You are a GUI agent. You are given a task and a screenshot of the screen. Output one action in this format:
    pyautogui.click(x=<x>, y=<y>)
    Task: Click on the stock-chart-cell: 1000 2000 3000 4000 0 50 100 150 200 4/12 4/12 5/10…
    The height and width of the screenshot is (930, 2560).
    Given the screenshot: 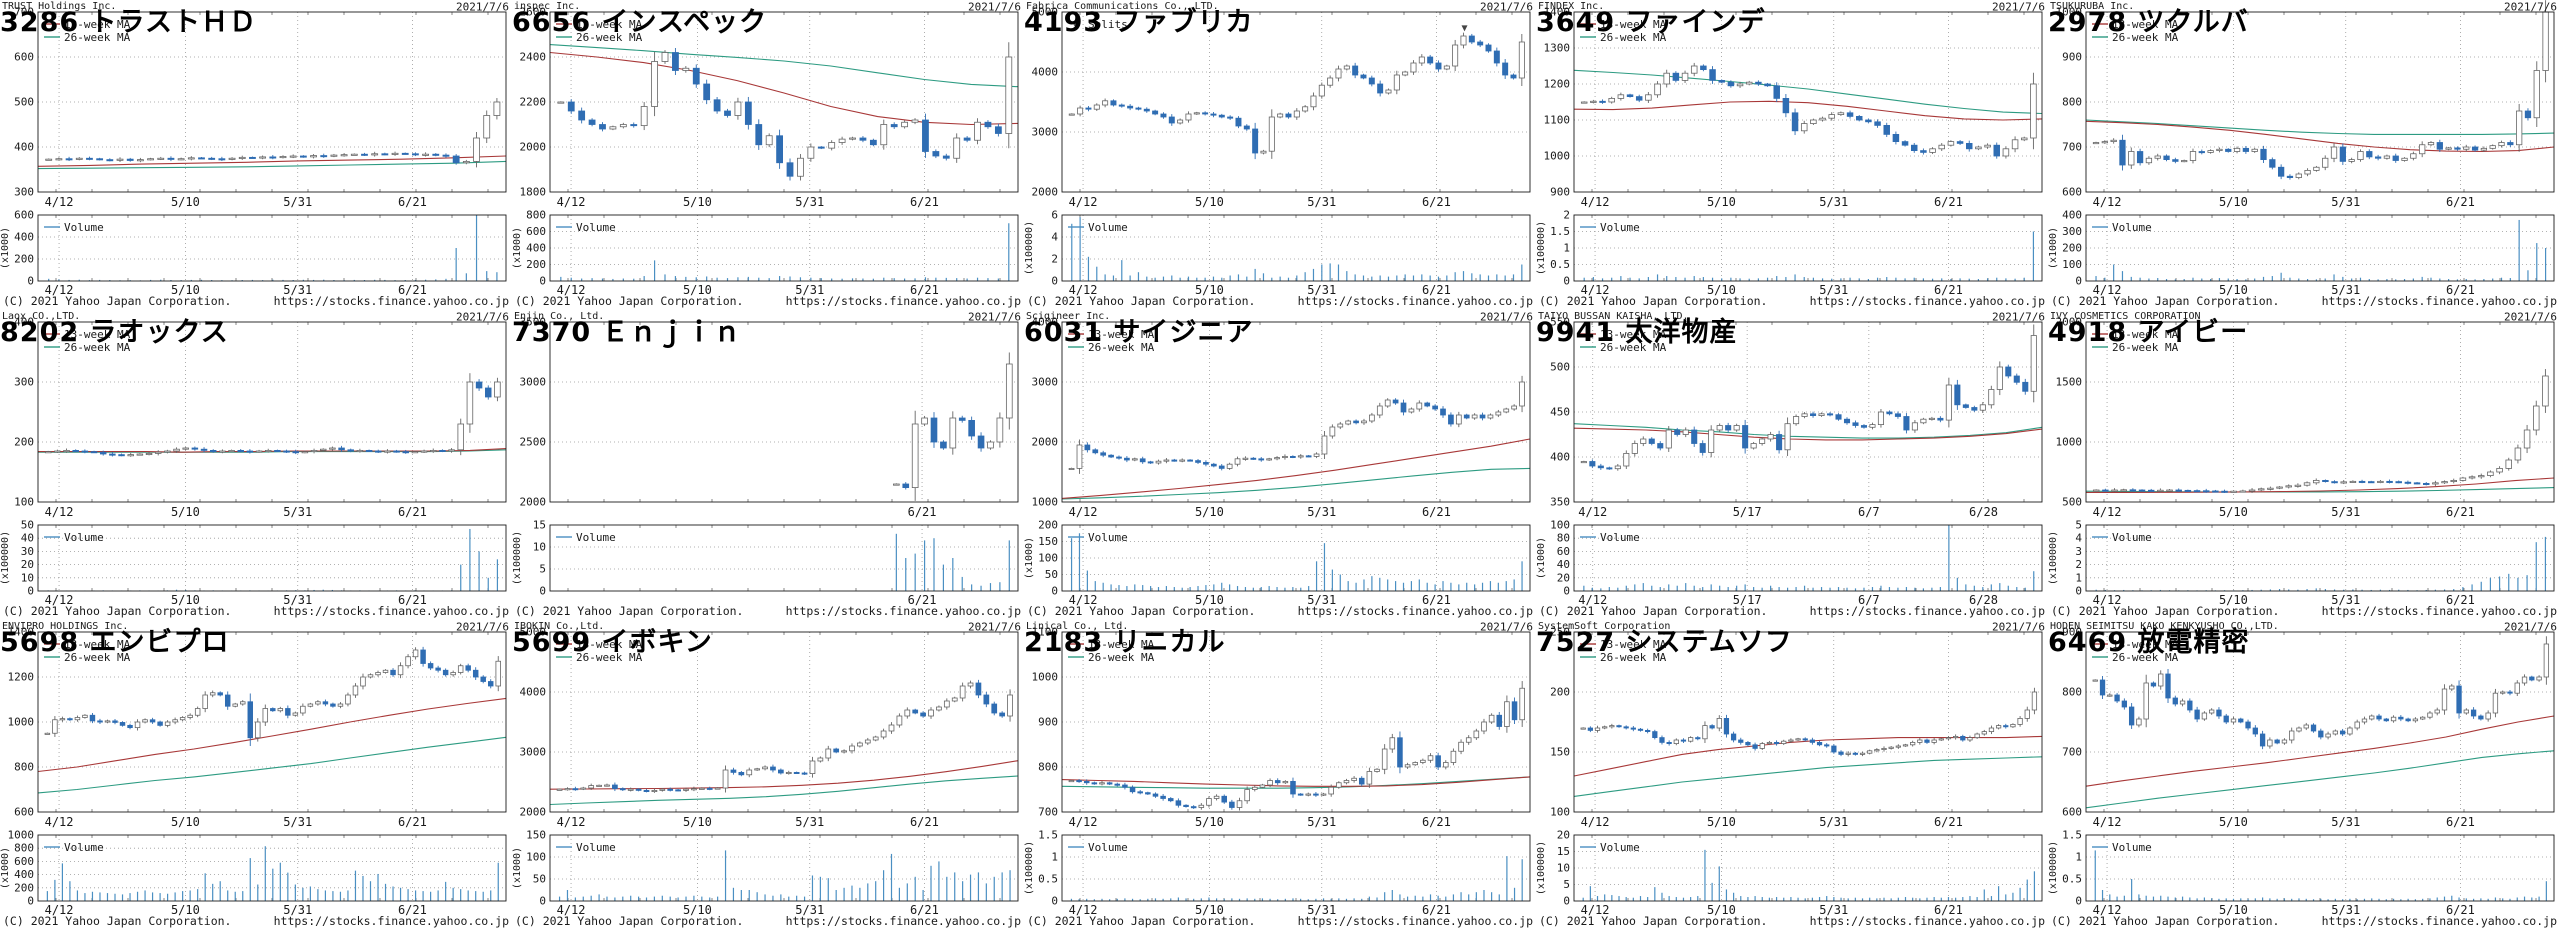 What is the action you would take?
    pyautogui.click(x=1280, y=465)
    